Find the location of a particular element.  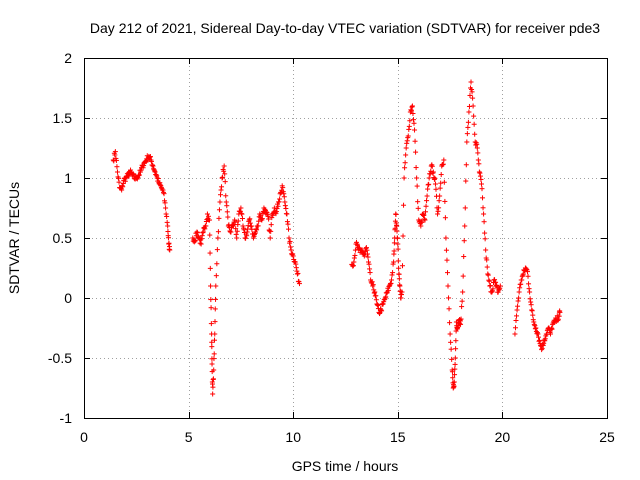

y-tick-label: 0.5 is located at coordinates (63, 238).